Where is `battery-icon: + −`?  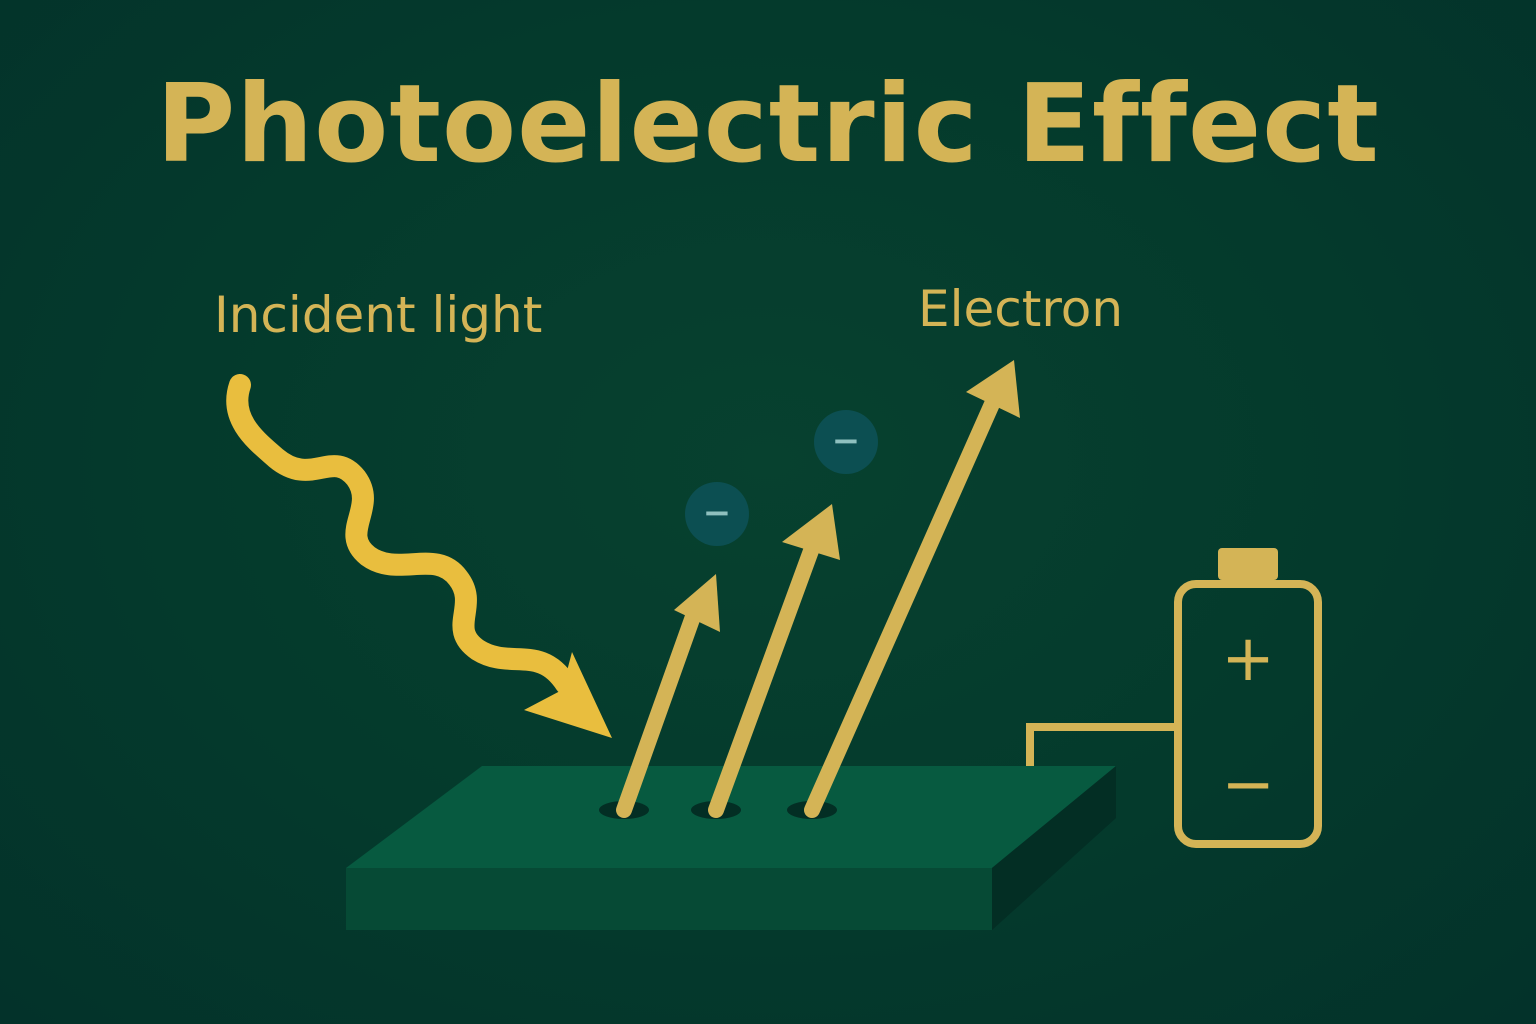 battery-icon: + − is located at coordinates (1248, 698).